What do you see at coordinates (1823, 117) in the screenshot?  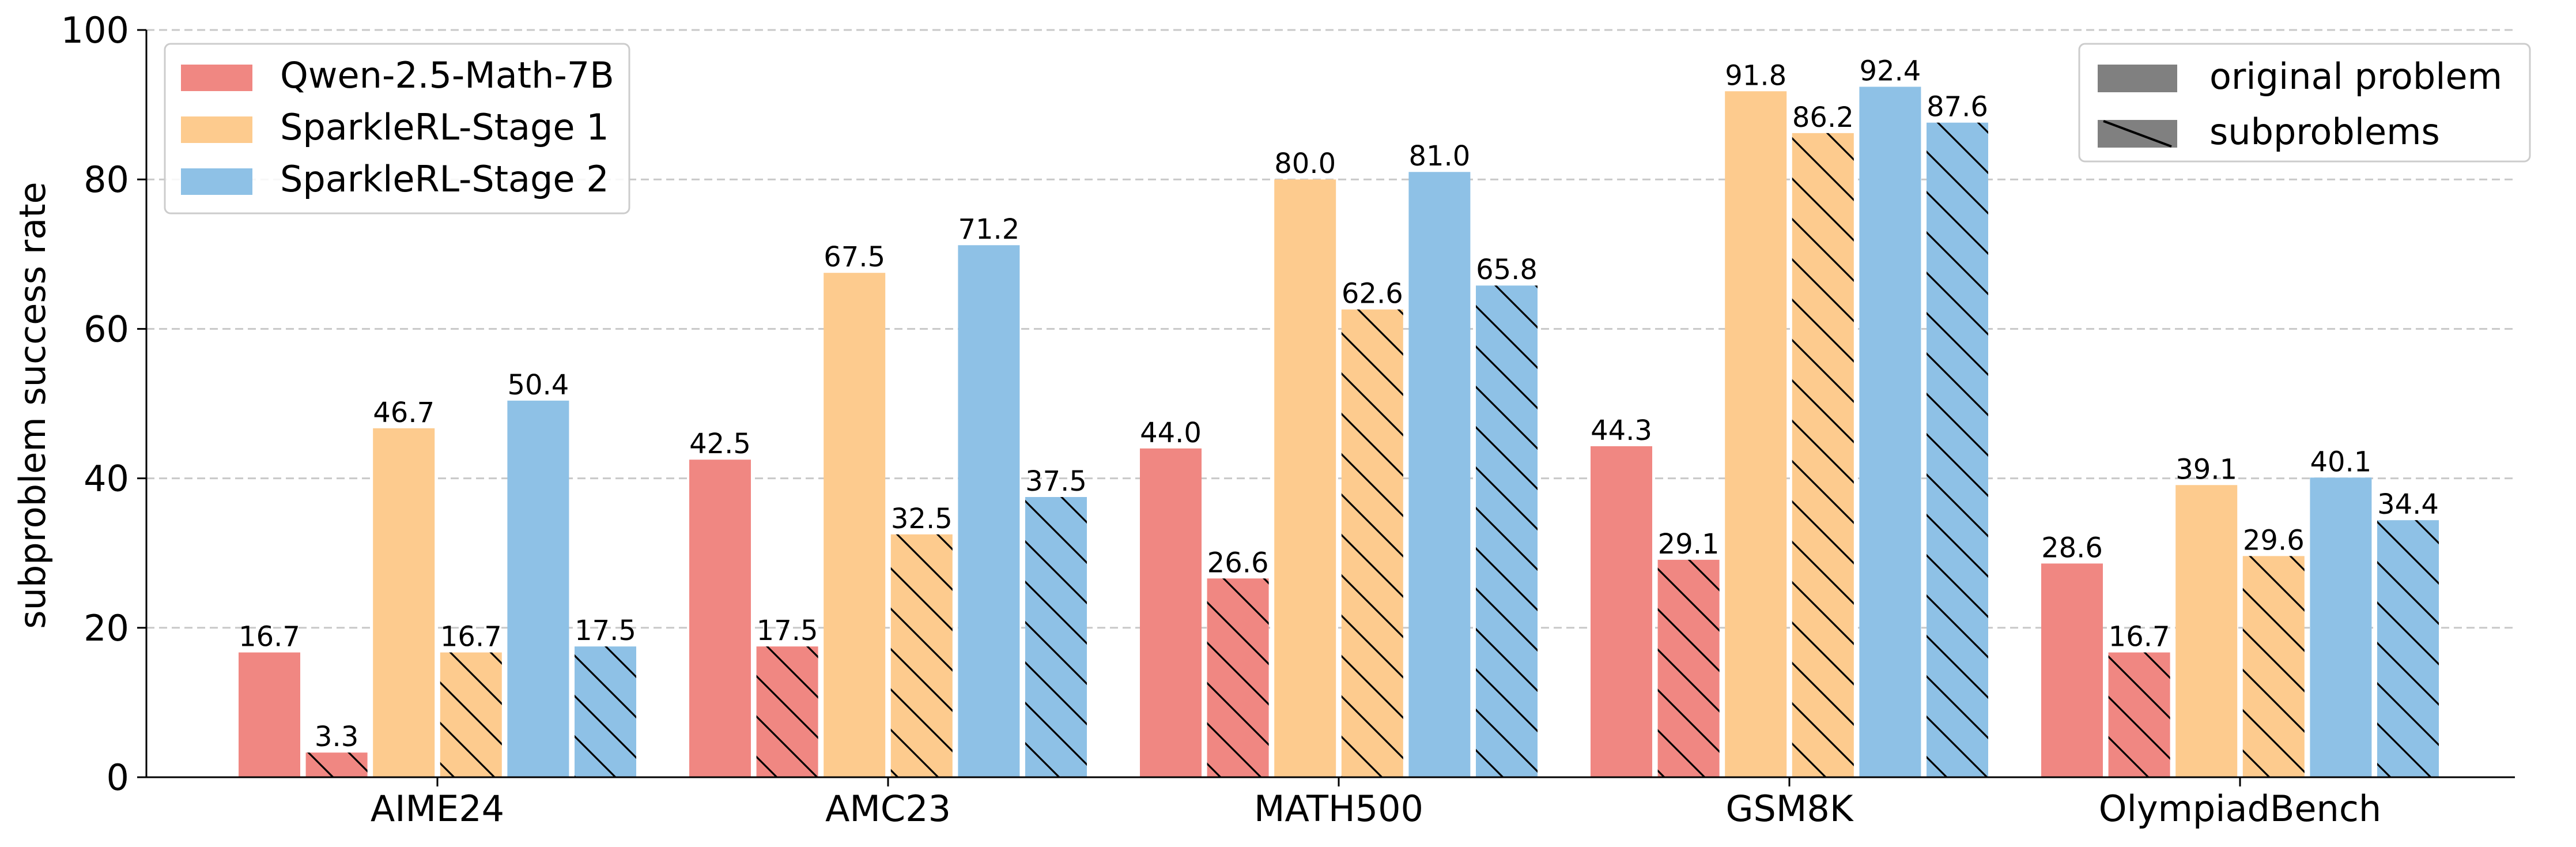 I see `data-label: 86.2` at bounding box center [1823, 117].